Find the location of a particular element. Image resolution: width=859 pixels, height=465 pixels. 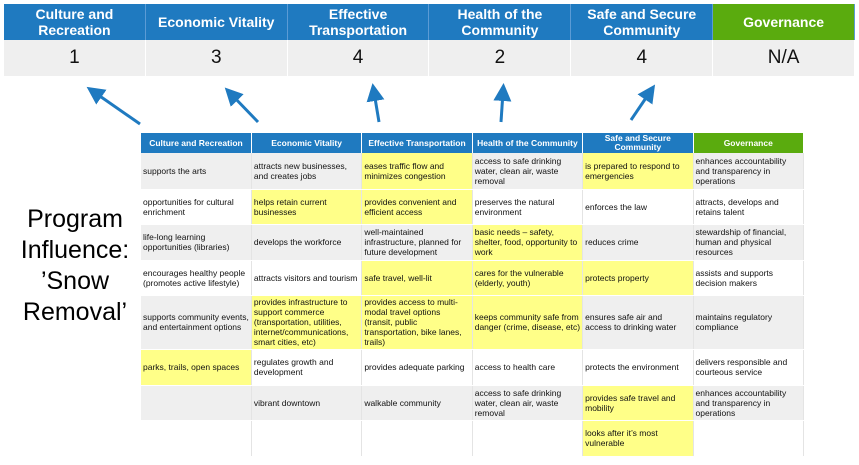

category-score: 2 is located at coordinates (500, 58).